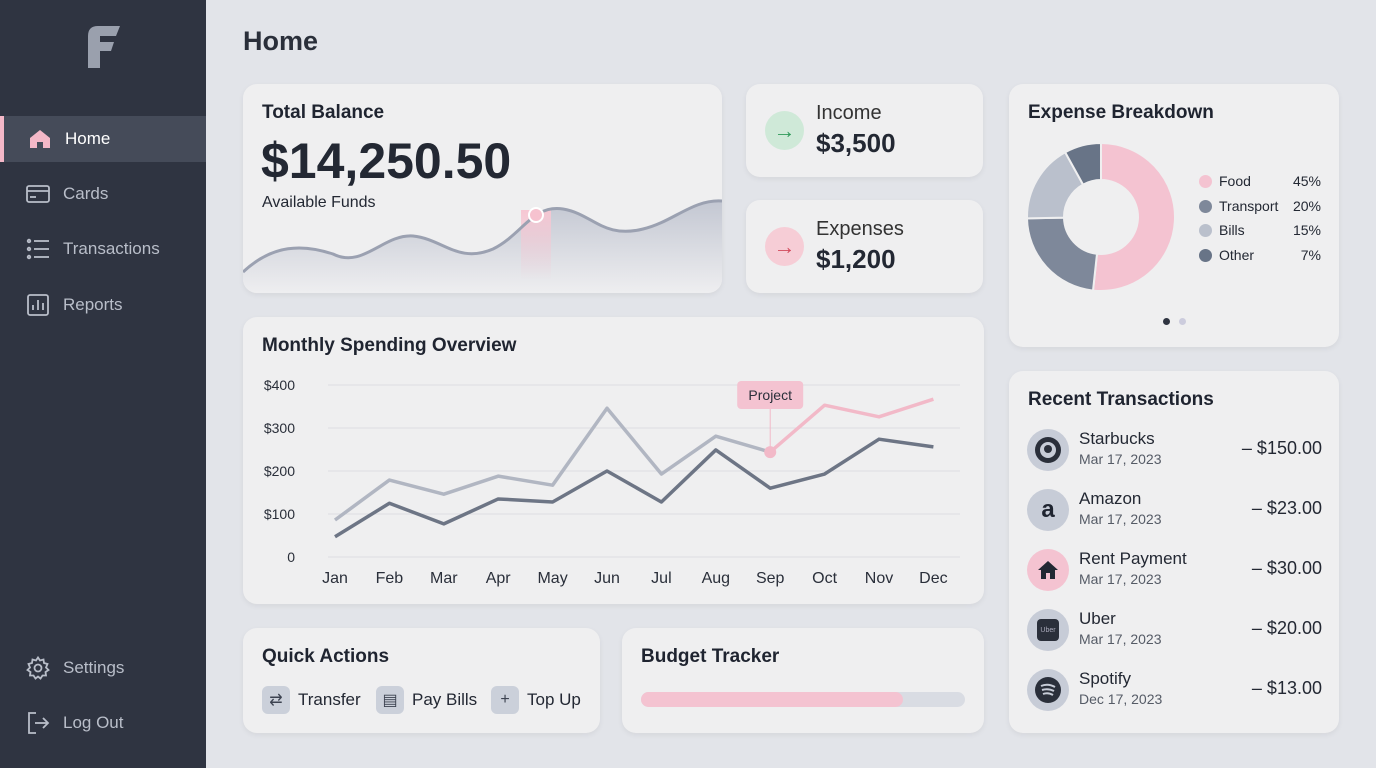 This screenshot has width=1376, height=768. I want to click on transfer-button: ⇄ Transfer, so click(311, 700).